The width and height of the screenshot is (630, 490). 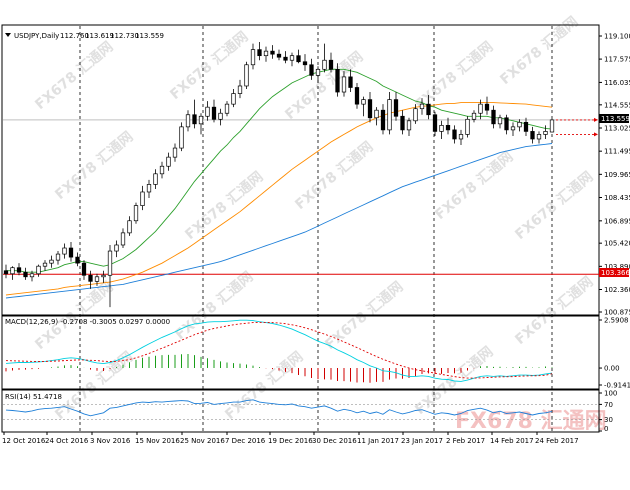 I want to click on rsi-tick-label: 30, so click(x=608, y=420).